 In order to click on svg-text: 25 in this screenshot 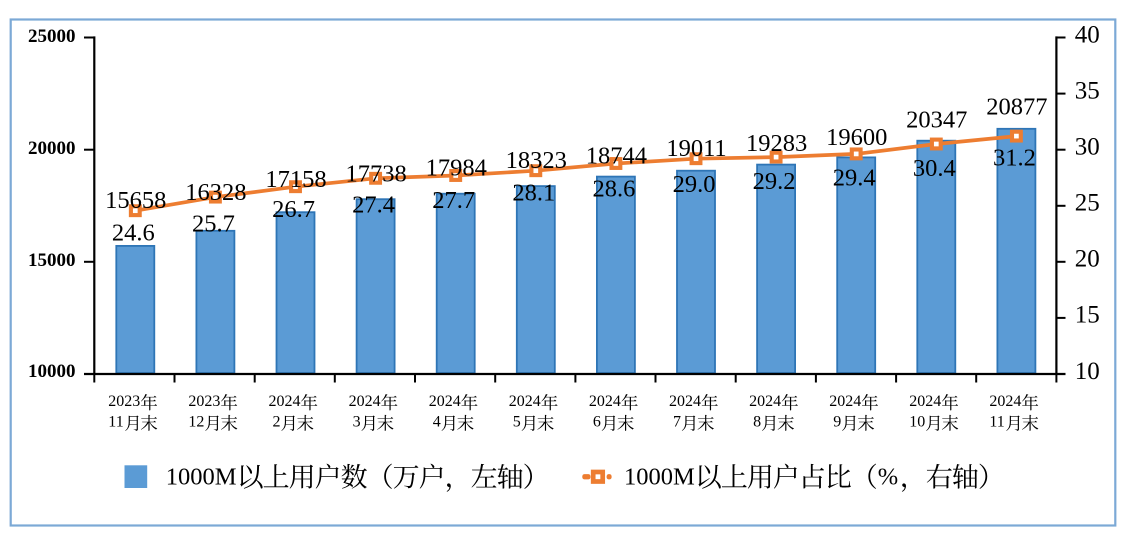, I will do `click(1087, 203)`.